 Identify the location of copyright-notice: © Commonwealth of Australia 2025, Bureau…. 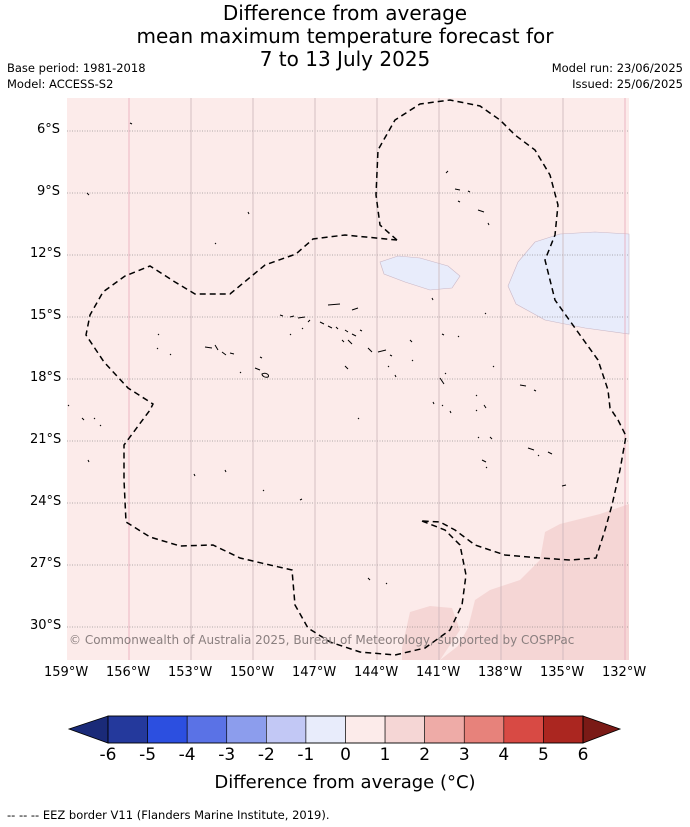
(322, 640).